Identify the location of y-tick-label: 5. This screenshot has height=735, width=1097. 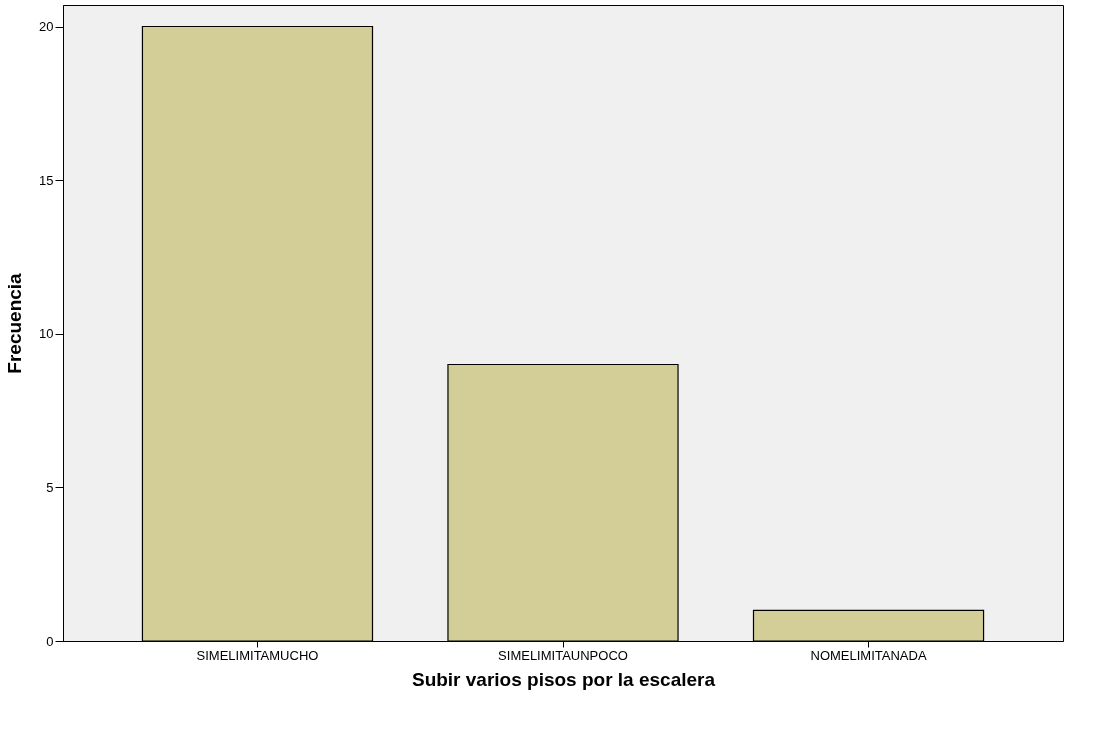
(50, 487).